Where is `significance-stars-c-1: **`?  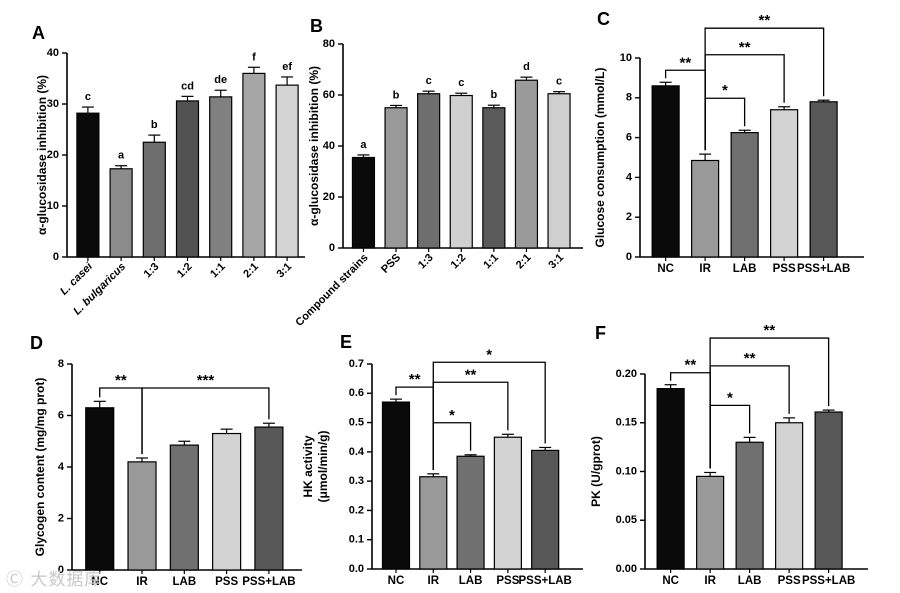 significance-stars-c-1: ** is located at coordinates (686, 62).